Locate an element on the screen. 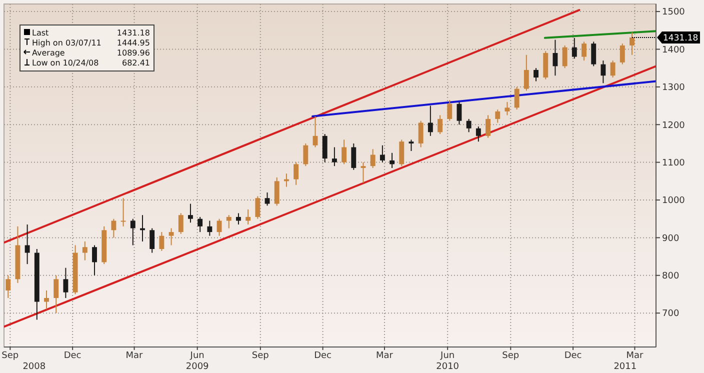 The width and height of the screenshot is (704, 373). annotation: 1431.18 is located at coordinates (680, 38).